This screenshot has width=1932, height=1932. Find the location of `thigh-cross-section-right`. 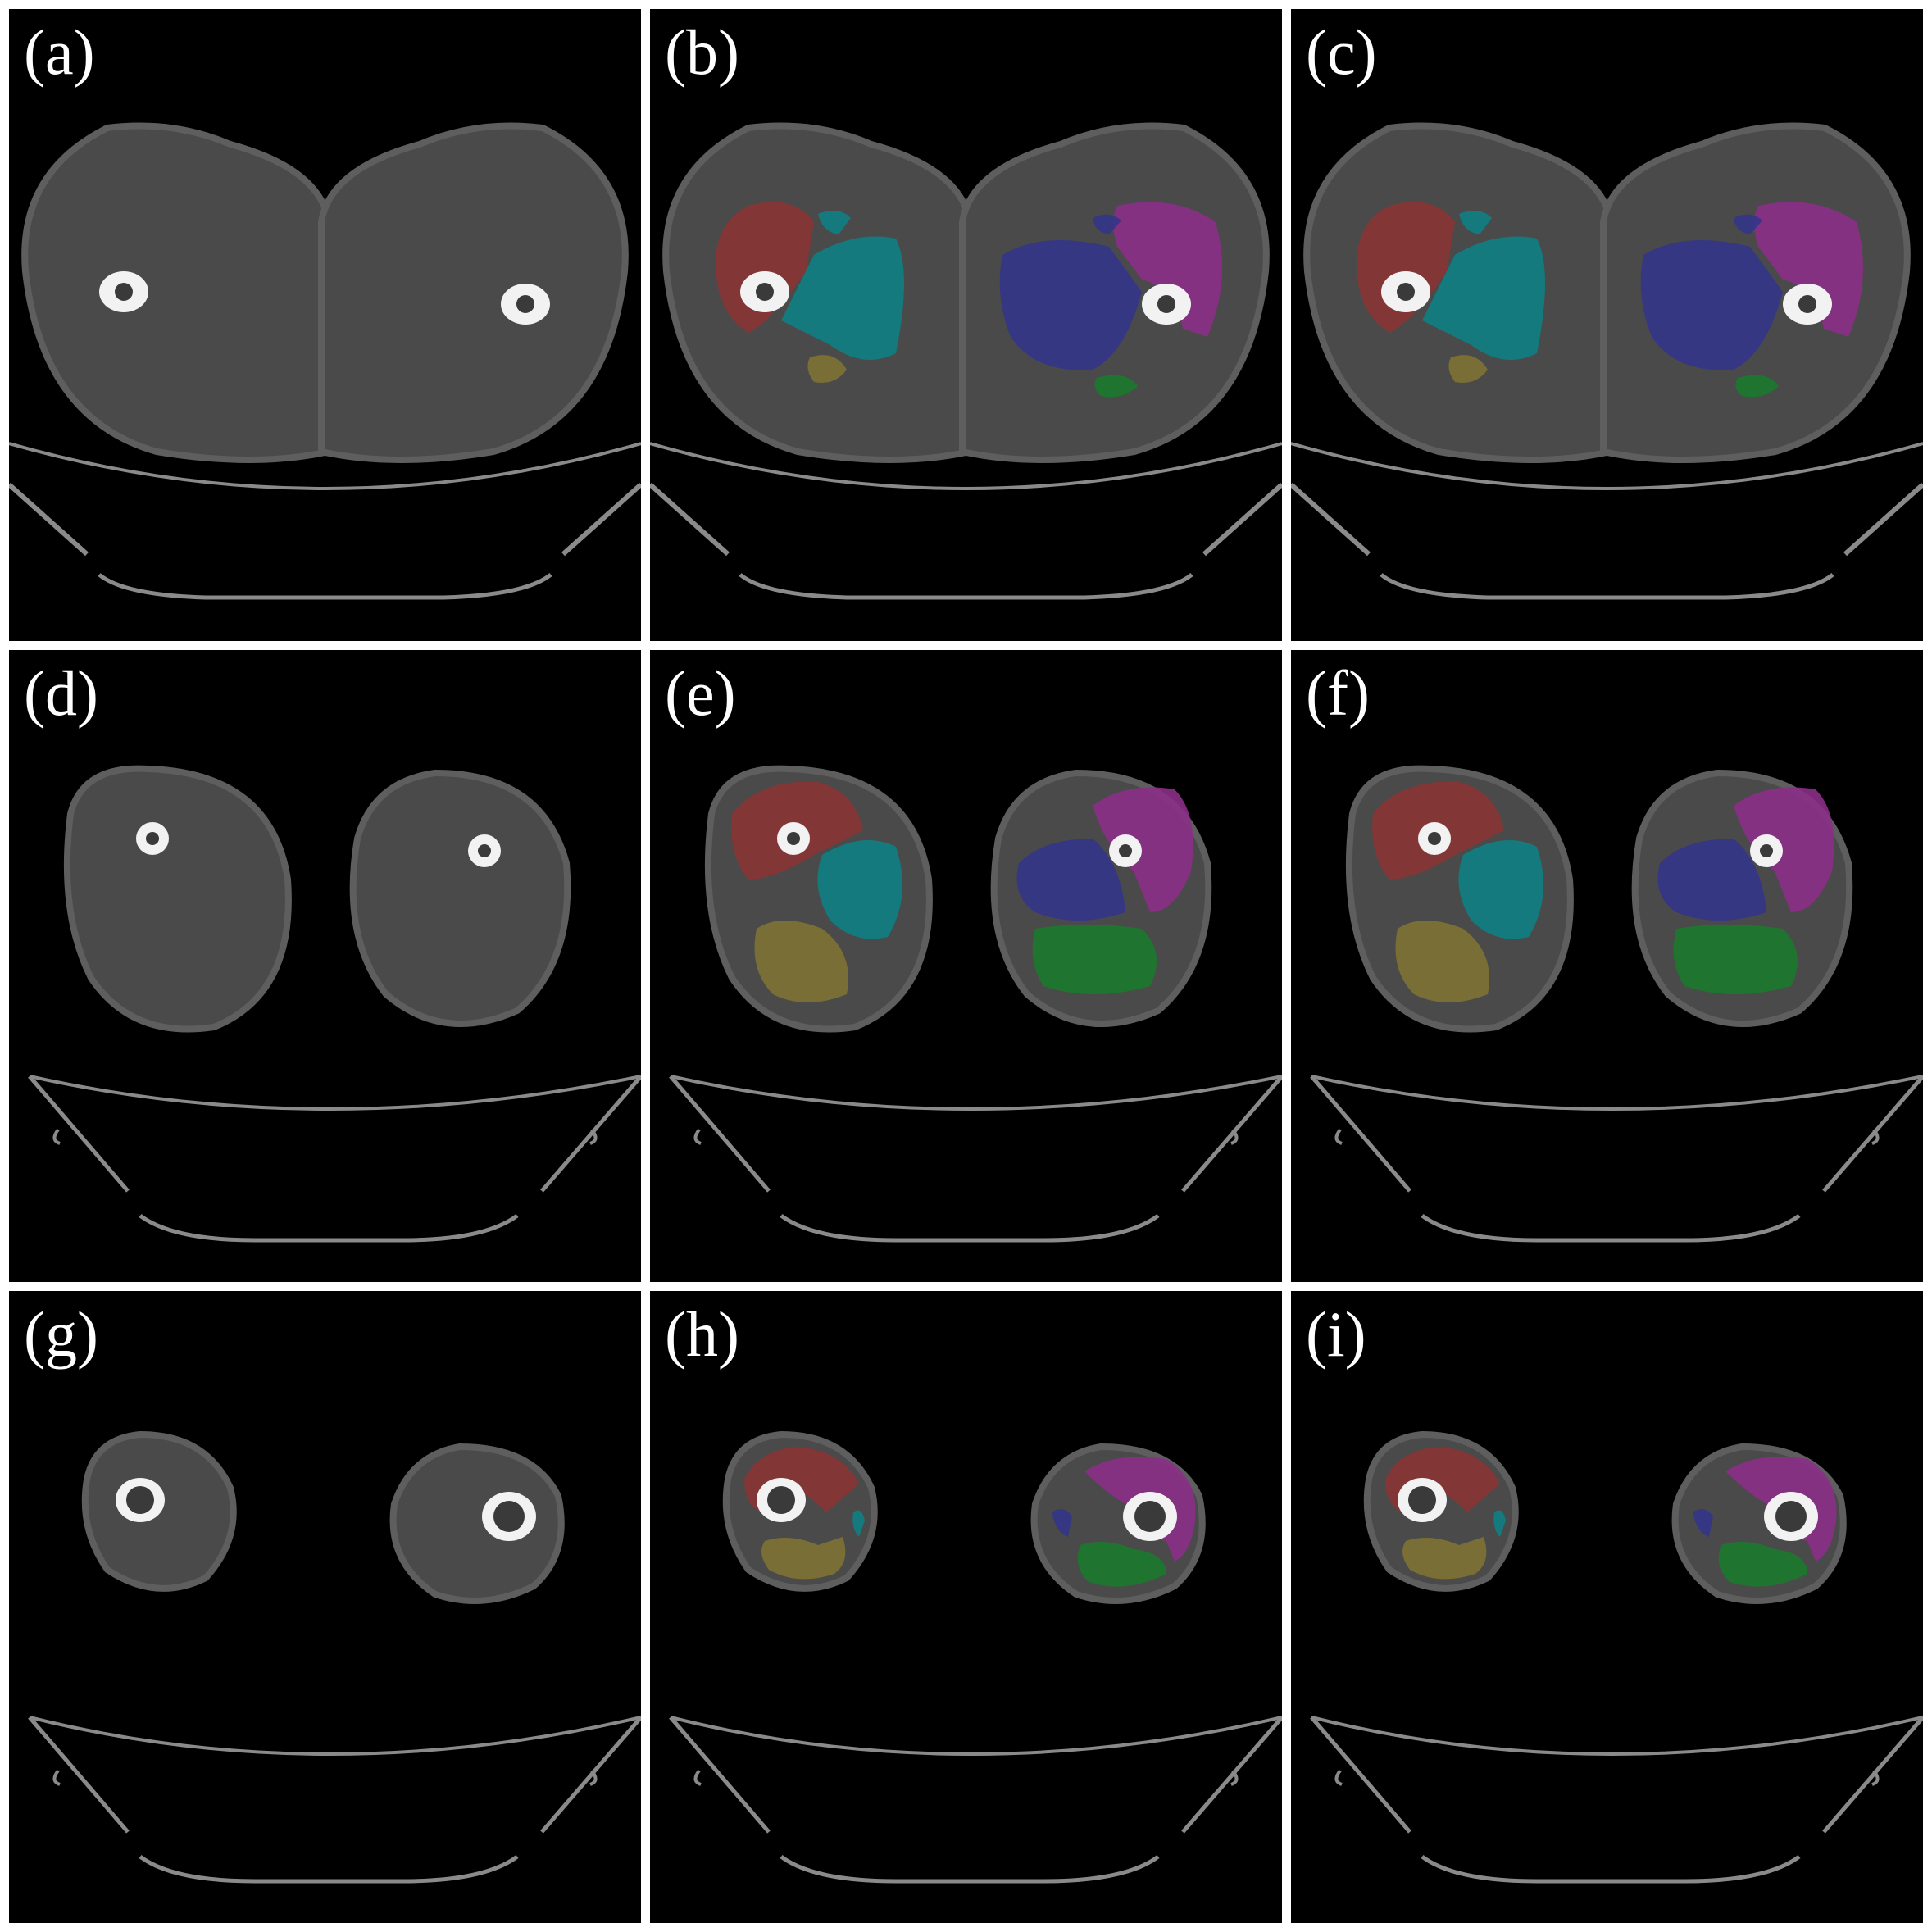

thigh-cross-section-right is located at coordinates (176, 292).